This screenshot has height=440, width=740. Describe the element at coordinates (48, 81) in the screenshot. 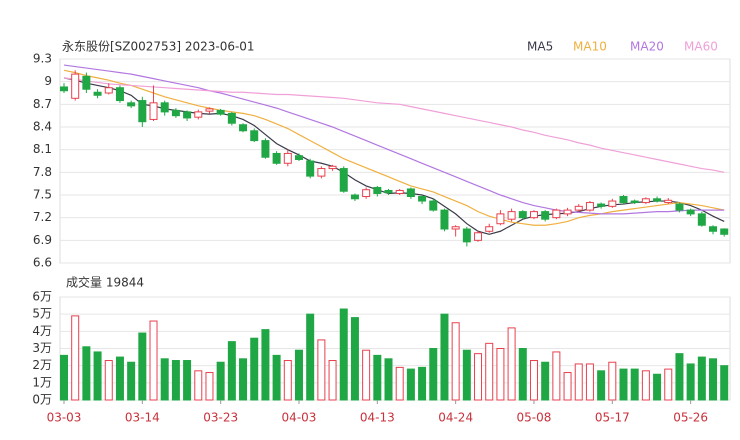

I see `y-tick-label: 9` at that location.